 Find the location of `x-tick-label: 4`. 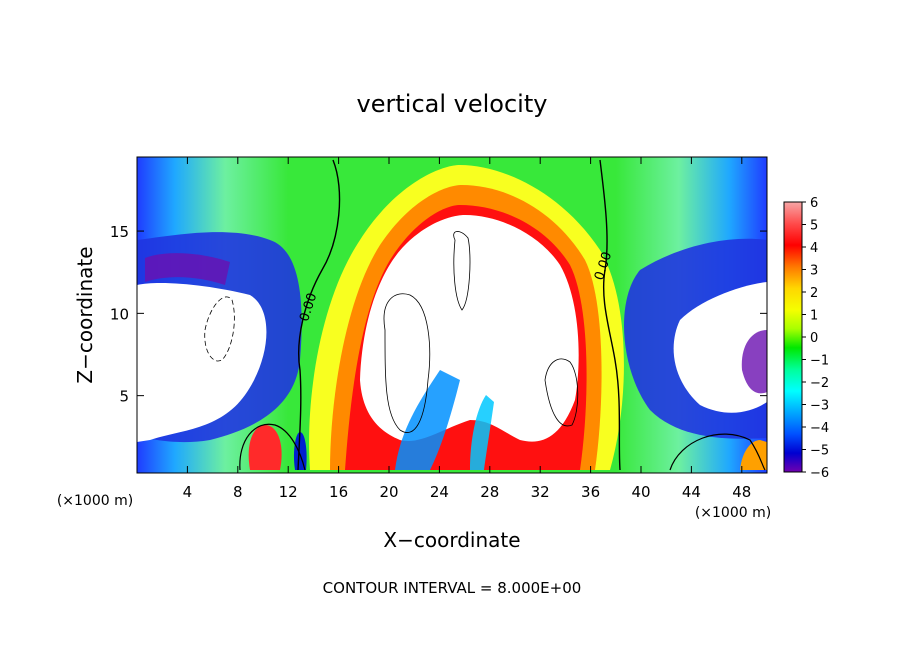

x-tick-label: 4 is located at coordinates (188, 492).